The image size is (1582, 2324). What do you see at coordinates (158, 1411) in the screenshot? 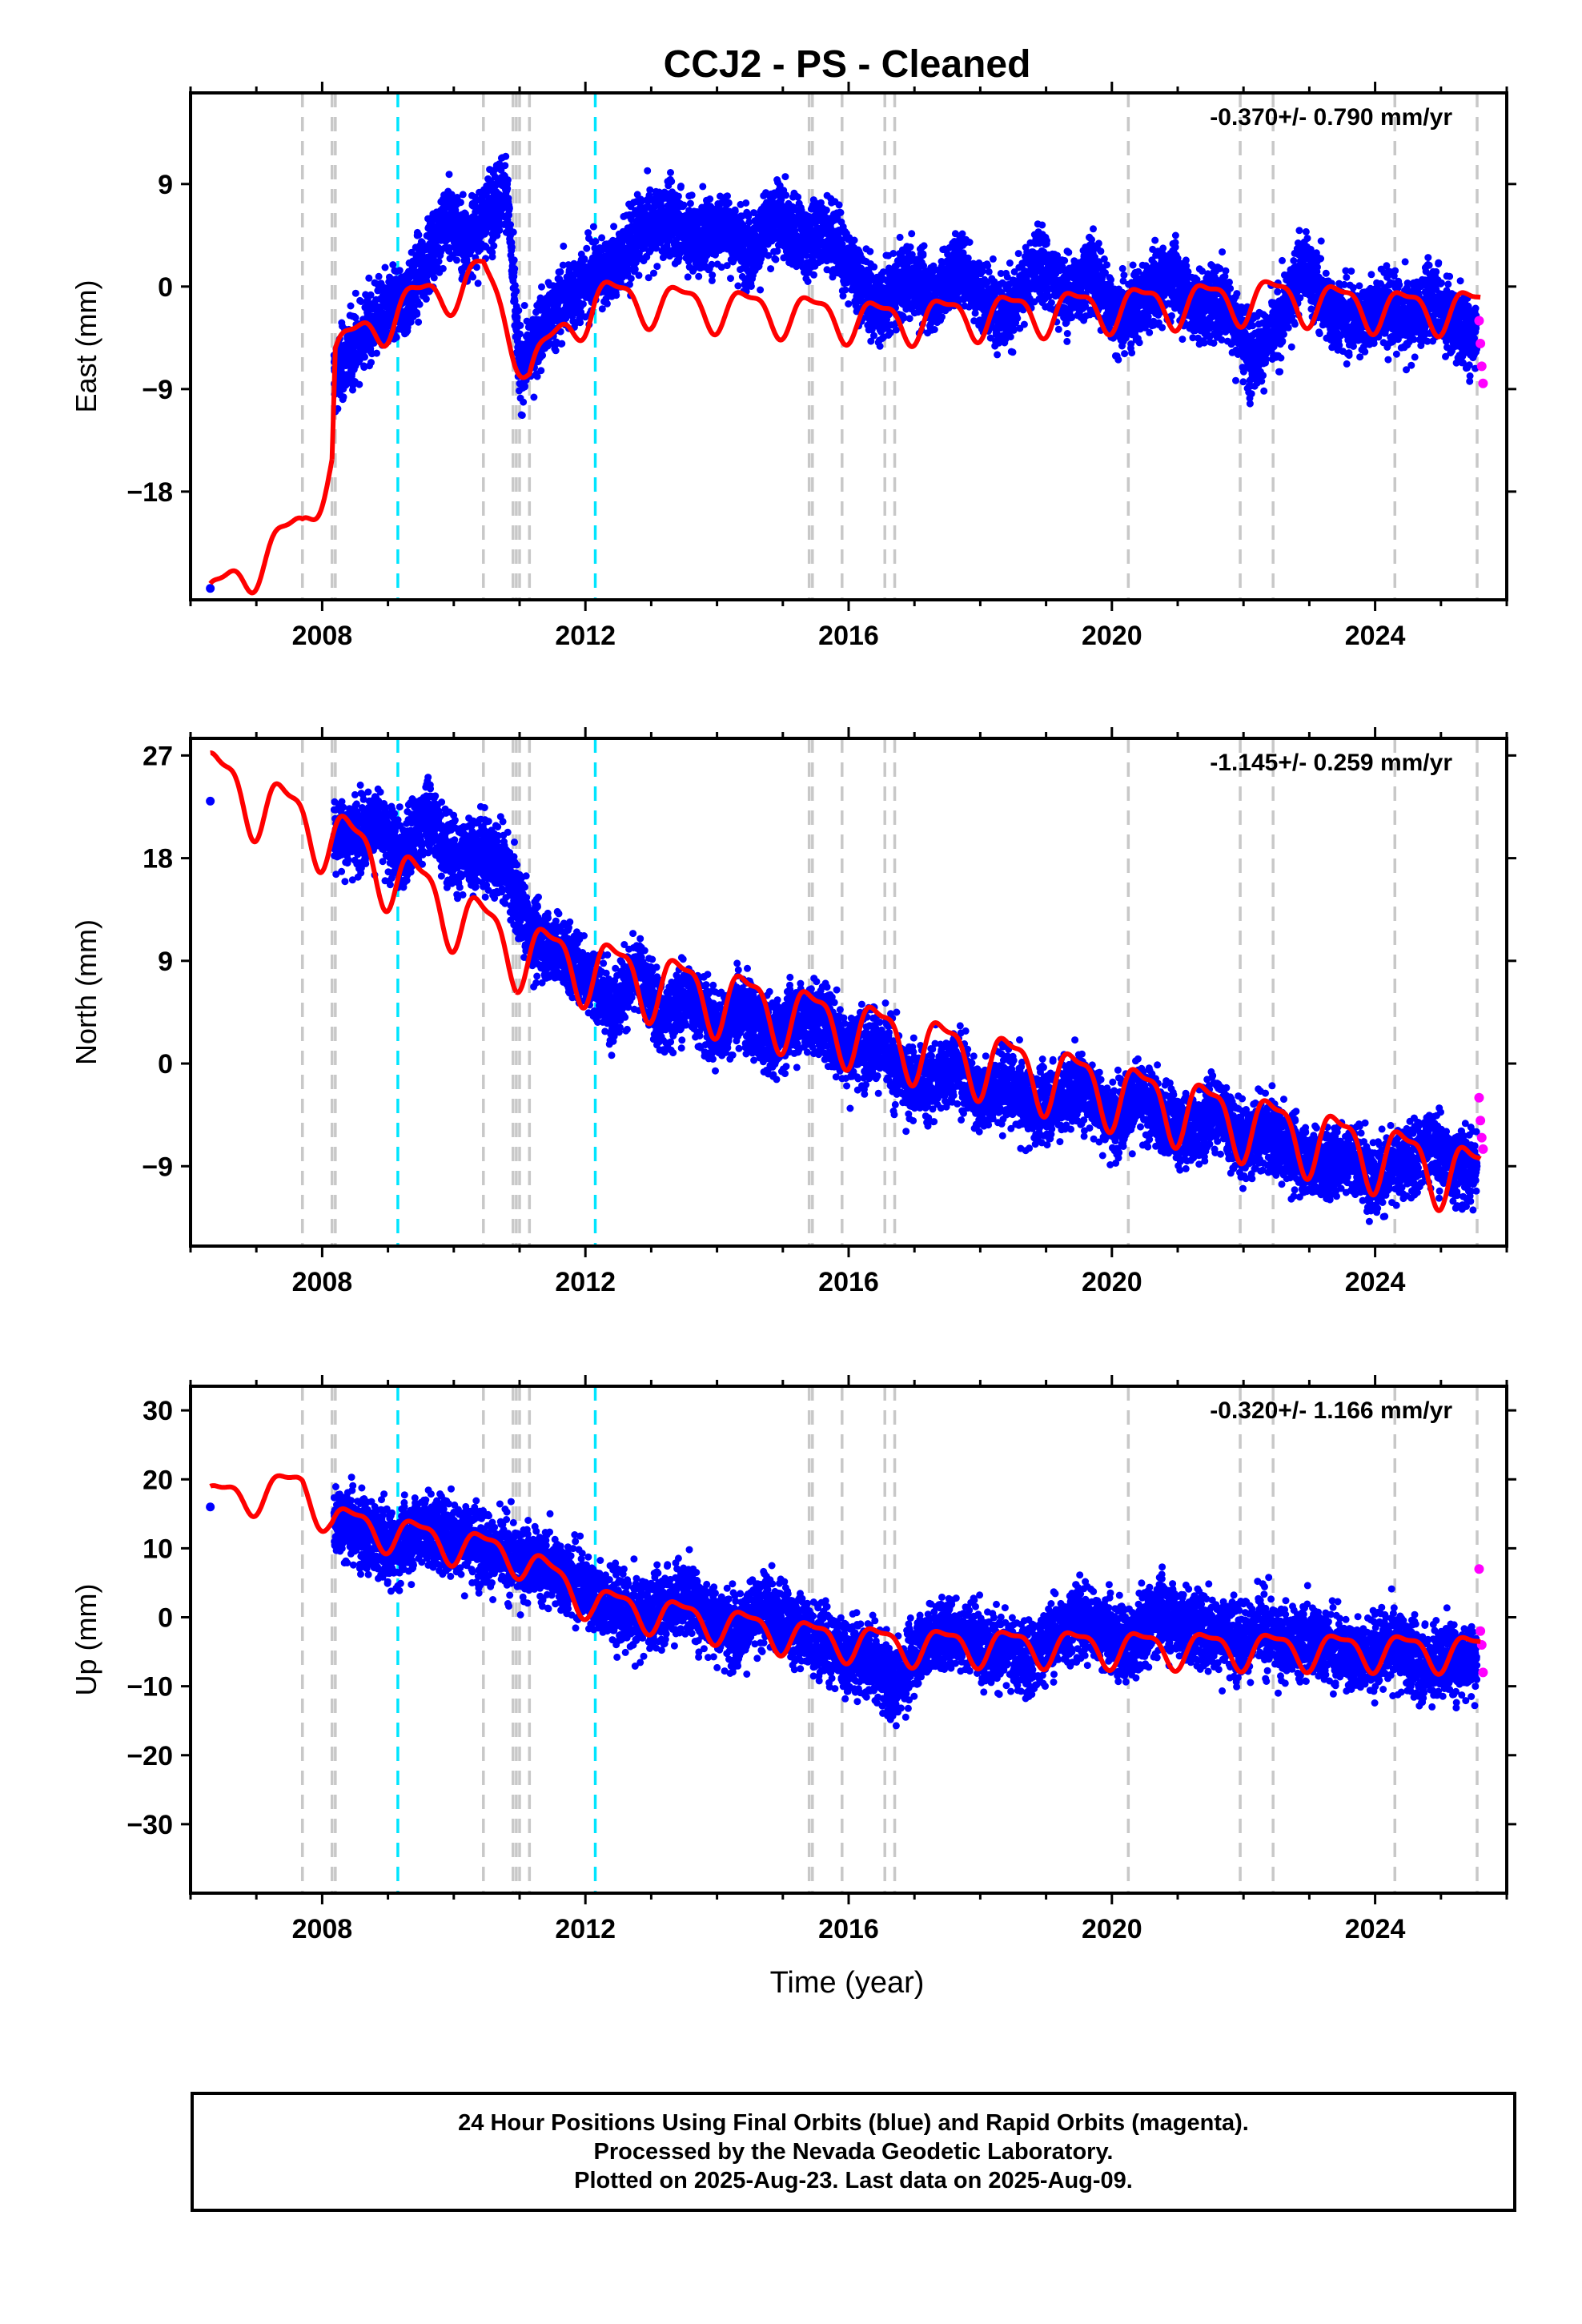
I see `y-tick-label: 30` at bounding box center [158, 1411].